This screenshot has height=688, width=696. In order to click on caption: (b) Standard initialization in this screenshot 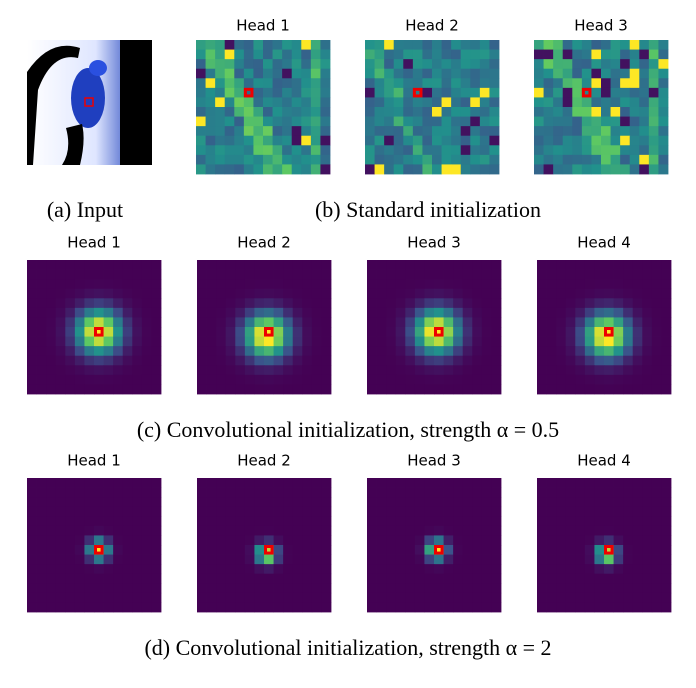, I will do `click(428, 209)`.